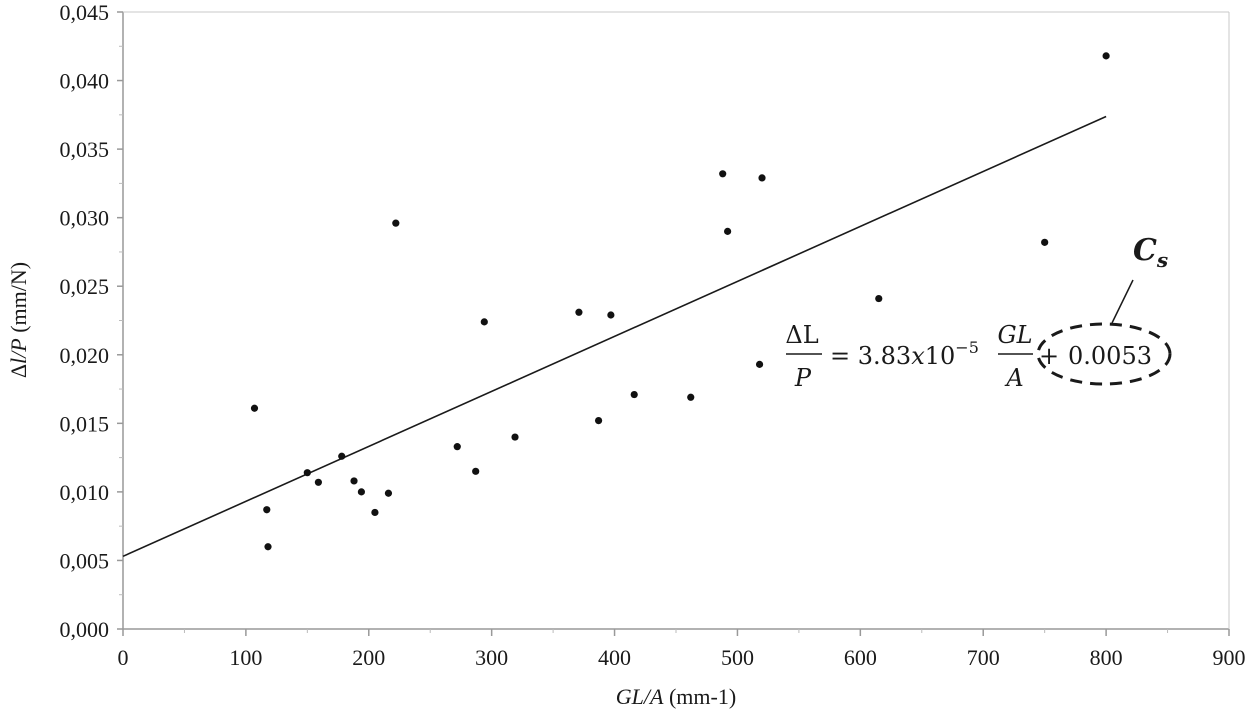 The height and width of the screenshot is (713, 1250). I want to click on x-tick-label: 400, so click(614, 657).